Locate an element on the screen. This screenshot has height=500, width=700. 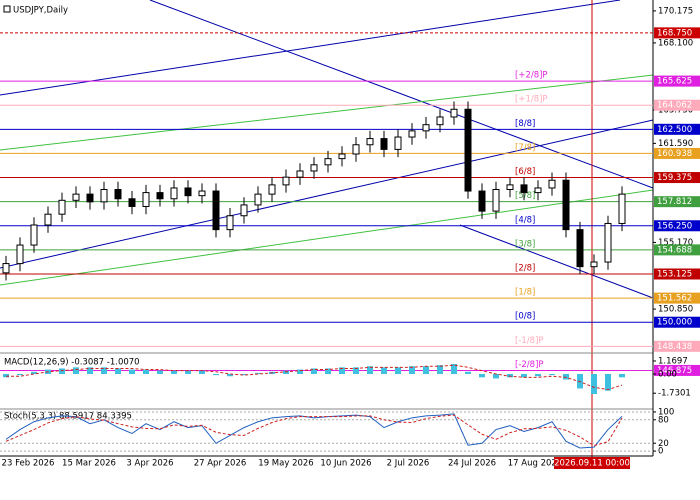
murrey-label: [8/8] is located at coordinates (525, 124).